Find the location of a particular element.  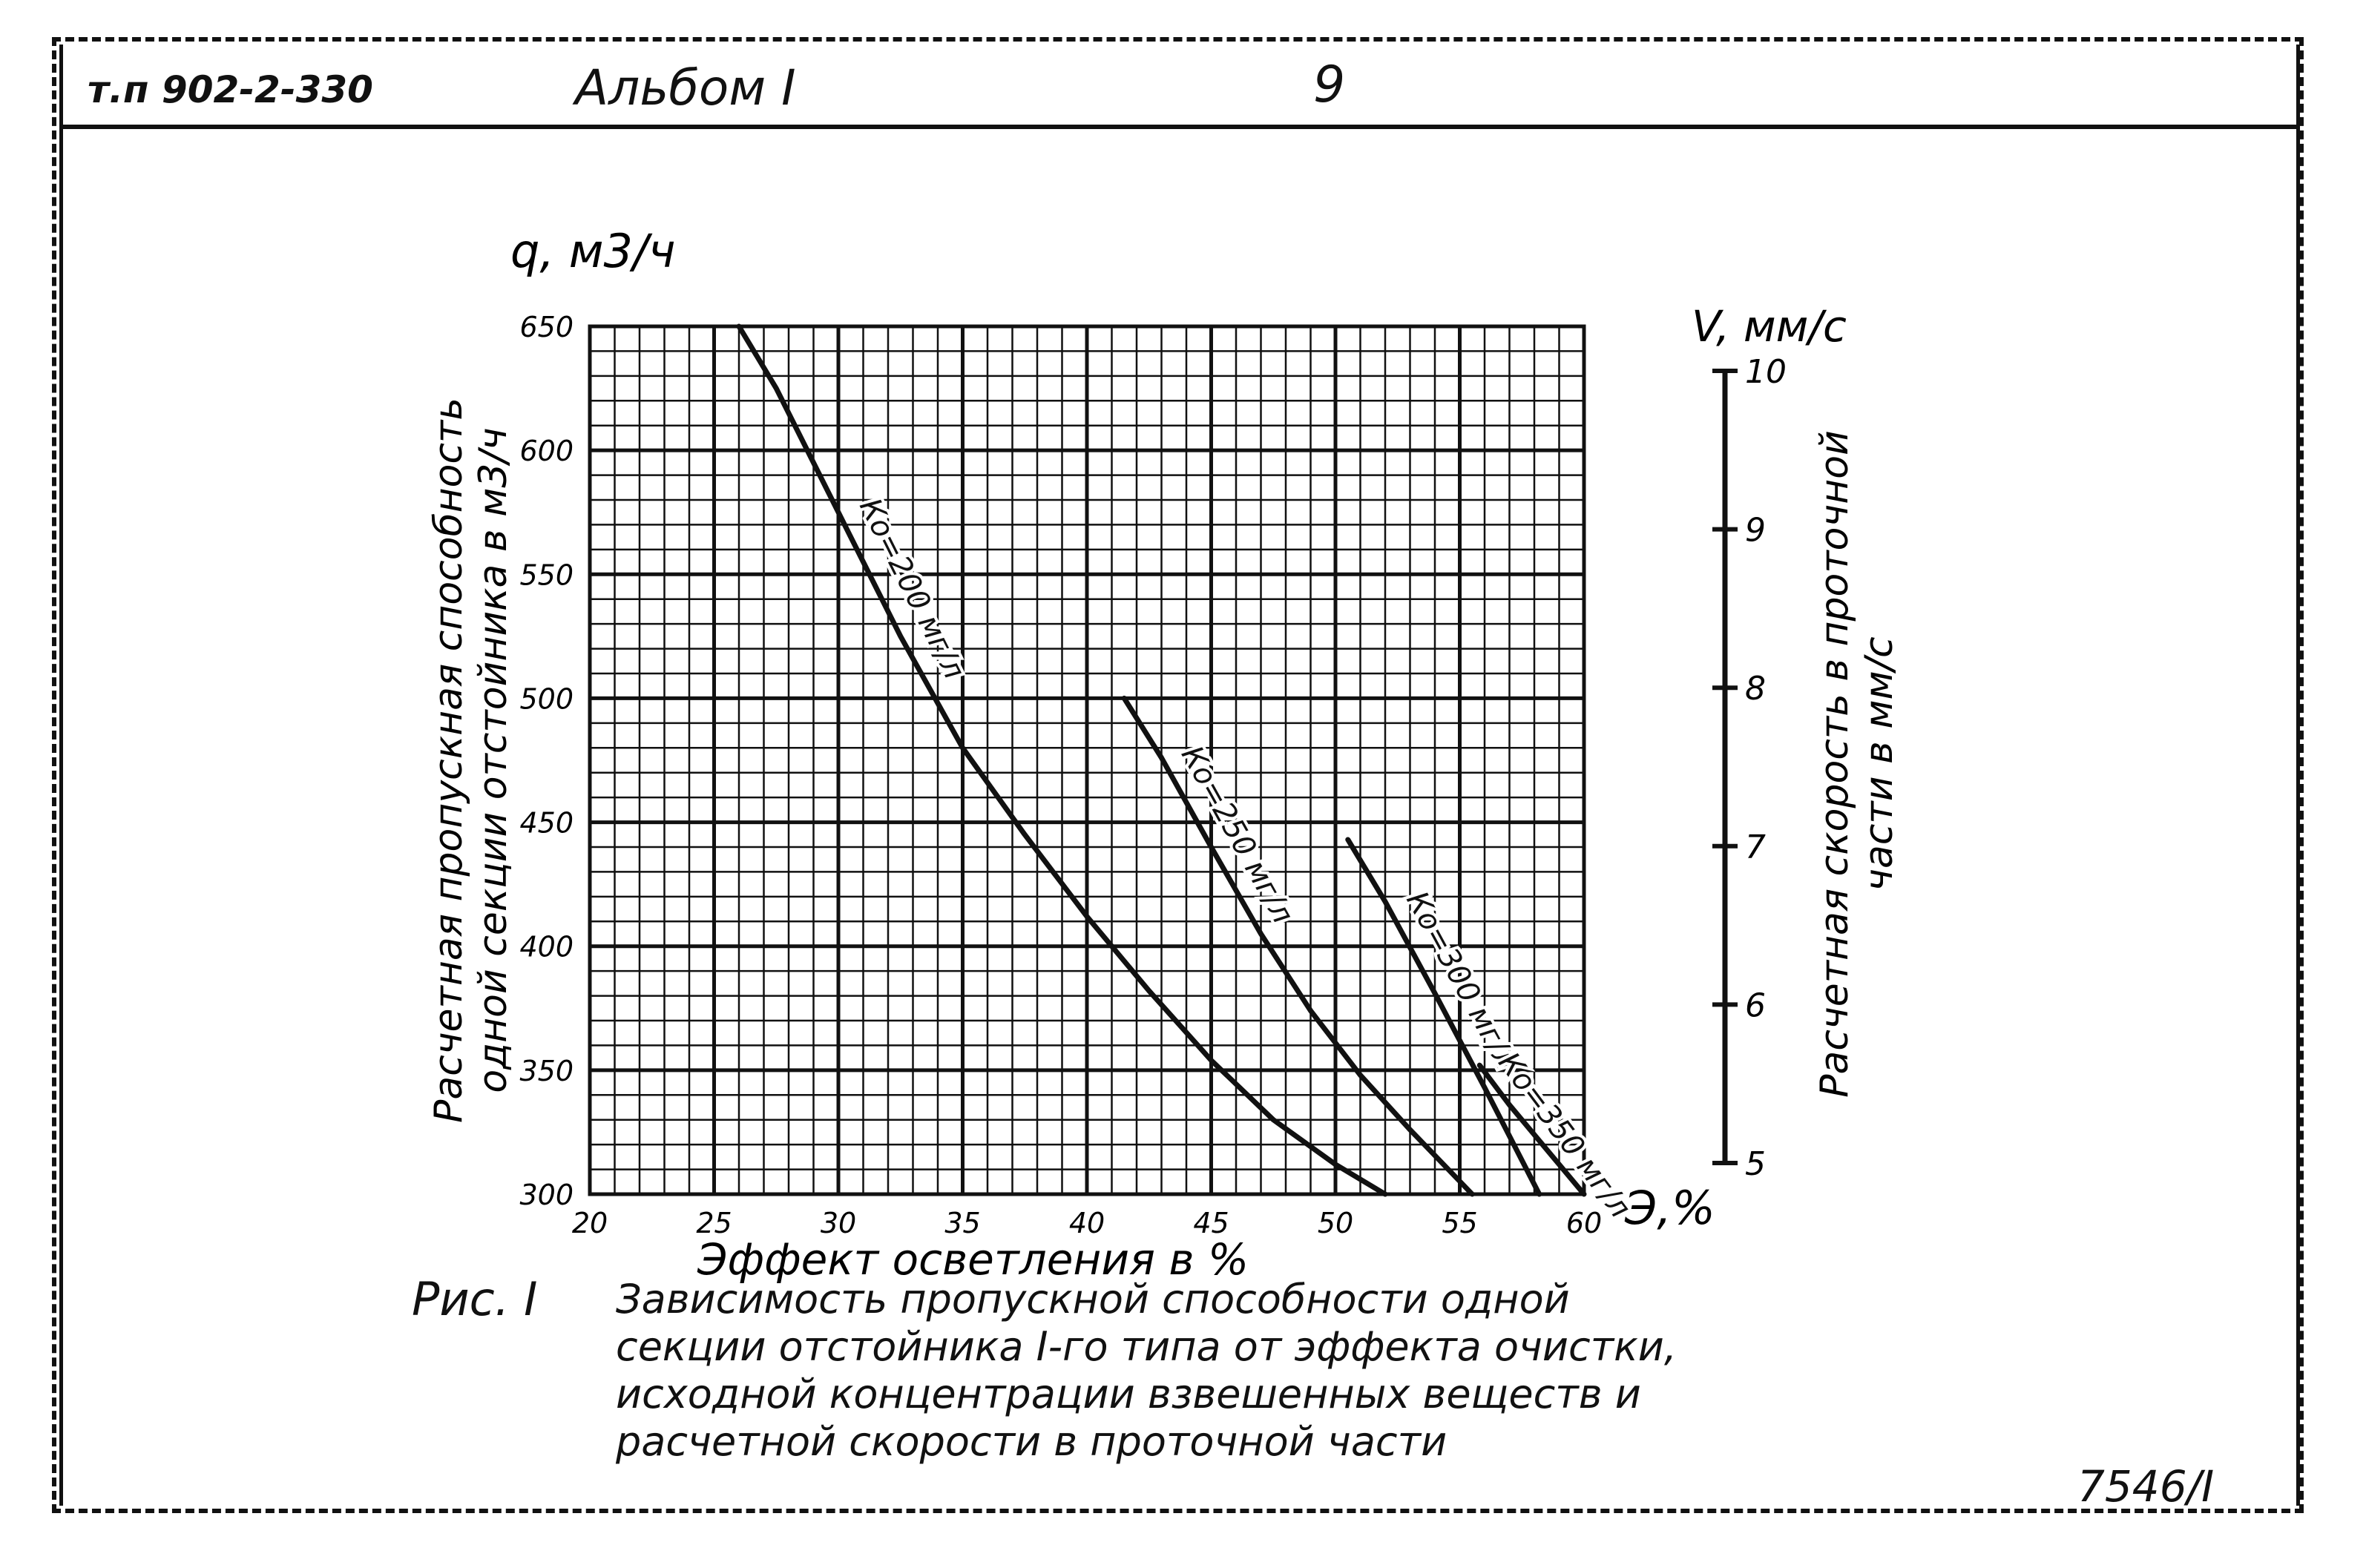

x-tick-label: 40 is located at coordinates (1087, 1223).